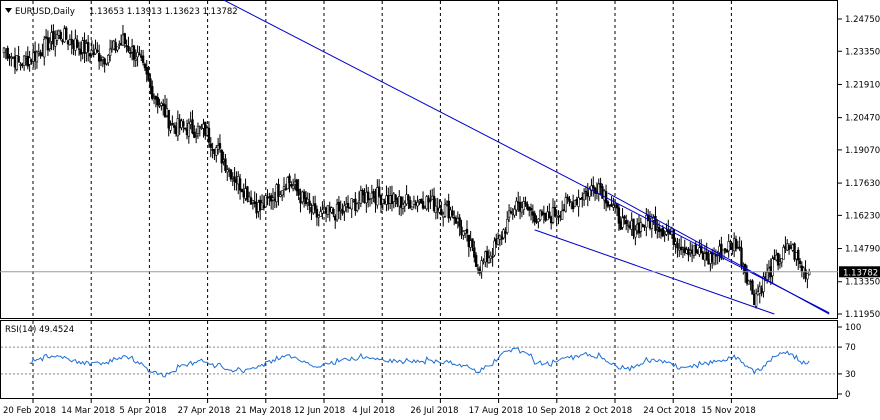 The height and width of the screenshot is (420, 880). I want to click on date-label: 26 Jul 2018, so click(434, 411).